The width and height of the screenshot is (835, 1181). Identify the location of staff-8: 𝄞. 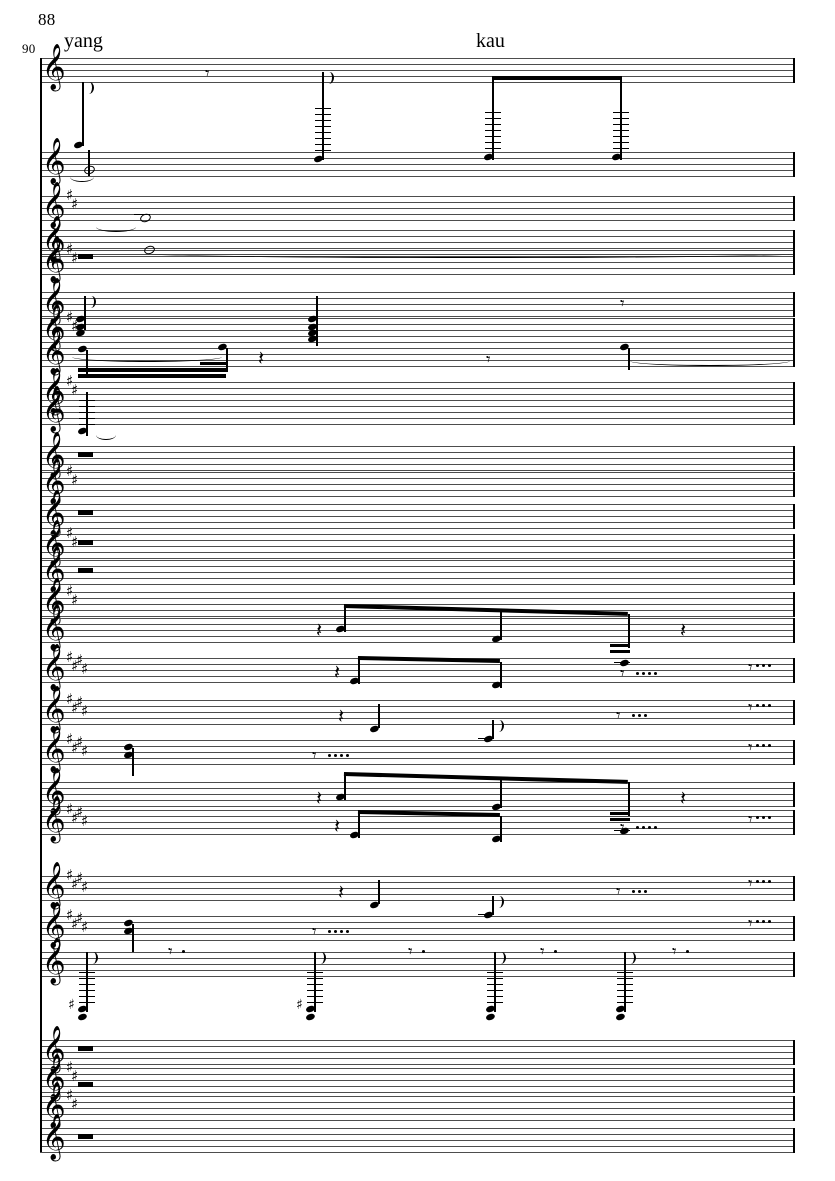
(417, 351).